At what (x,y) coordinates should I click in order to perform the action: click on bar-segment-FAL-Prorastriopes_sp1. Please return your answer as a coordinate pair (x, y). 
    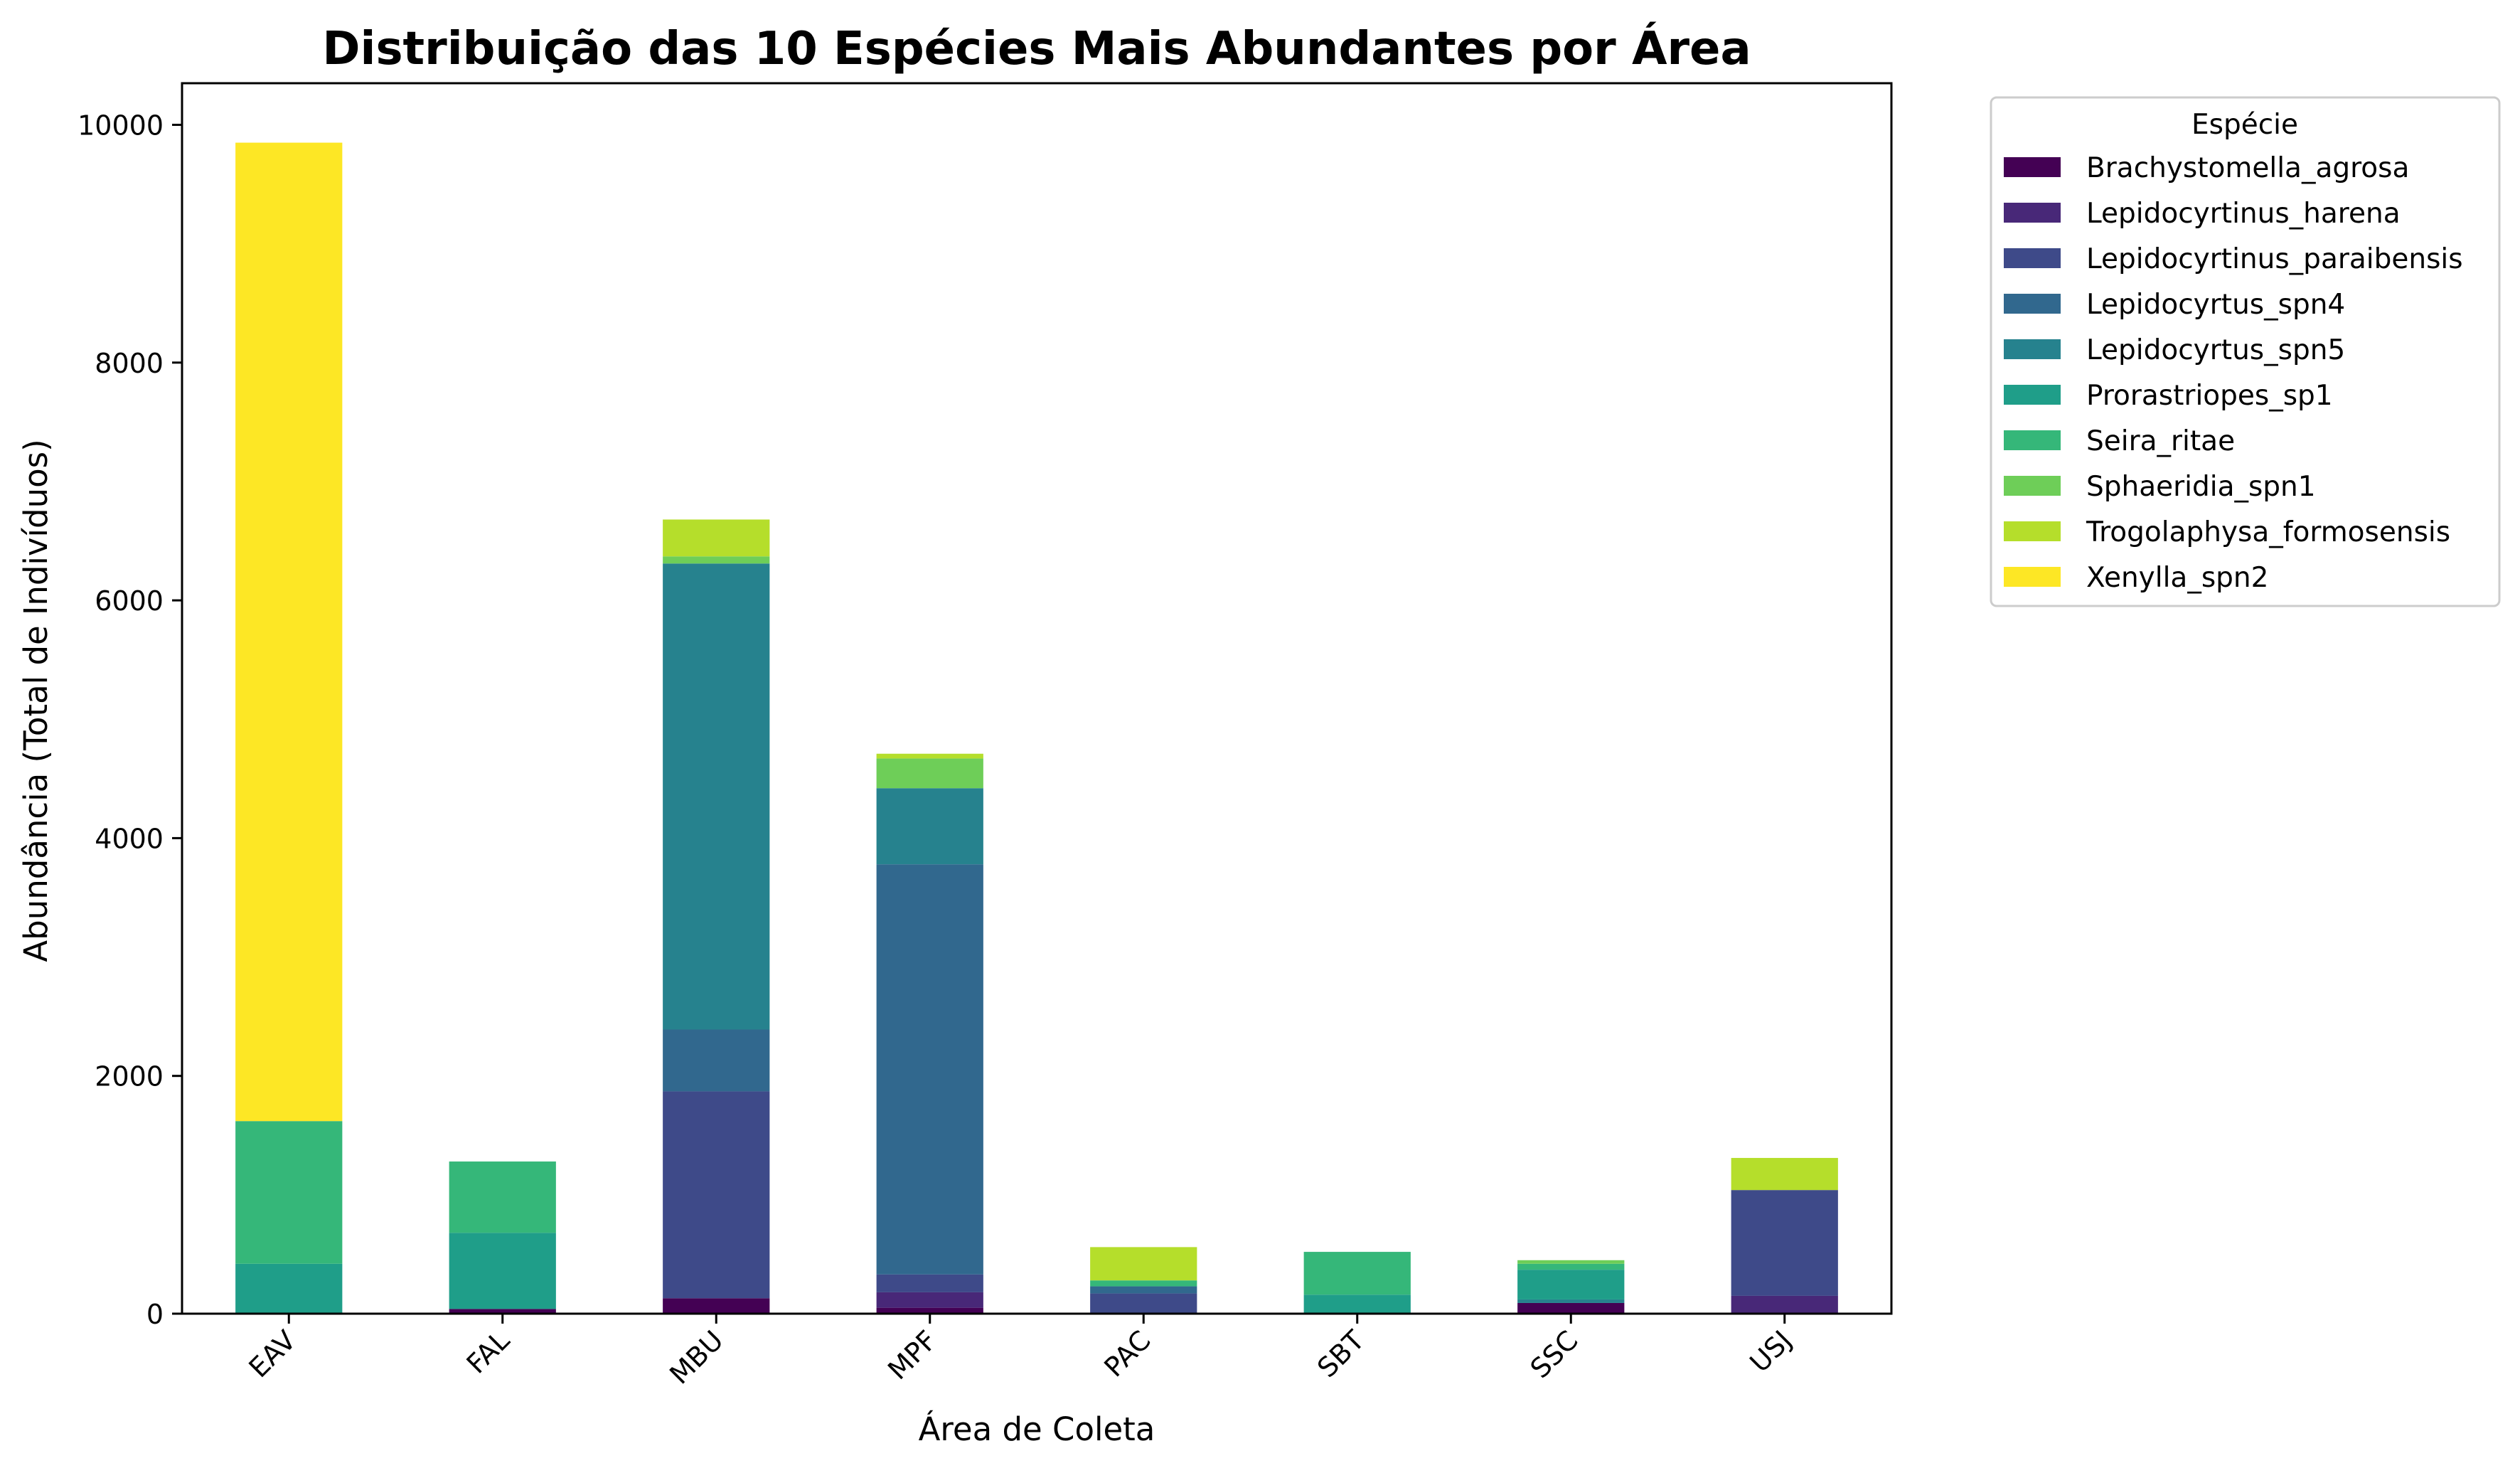
    Looking at the image, I should click on (502, 1271).